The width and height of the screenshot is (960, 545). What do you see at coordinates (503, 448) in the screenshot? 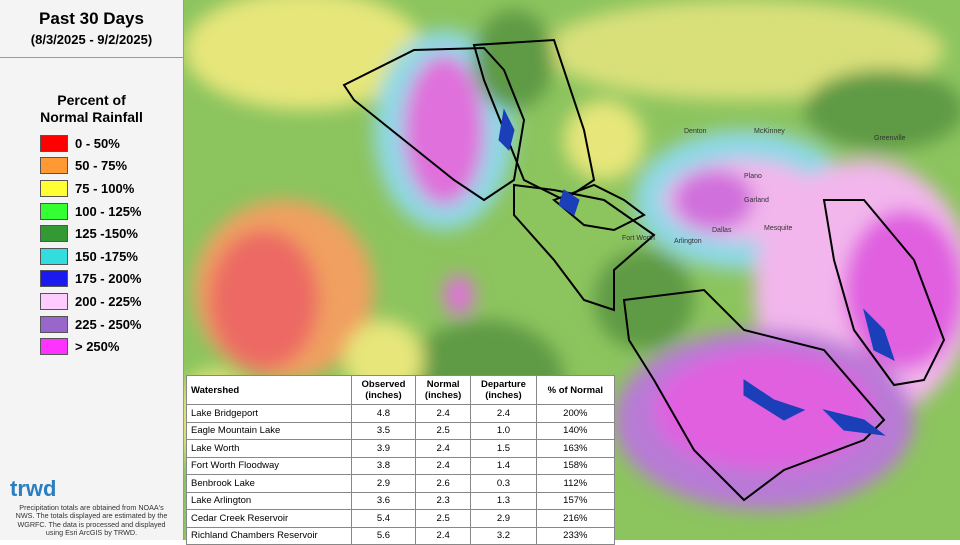
I see `table-cell: 1.5` at bounding box center [503, 448].